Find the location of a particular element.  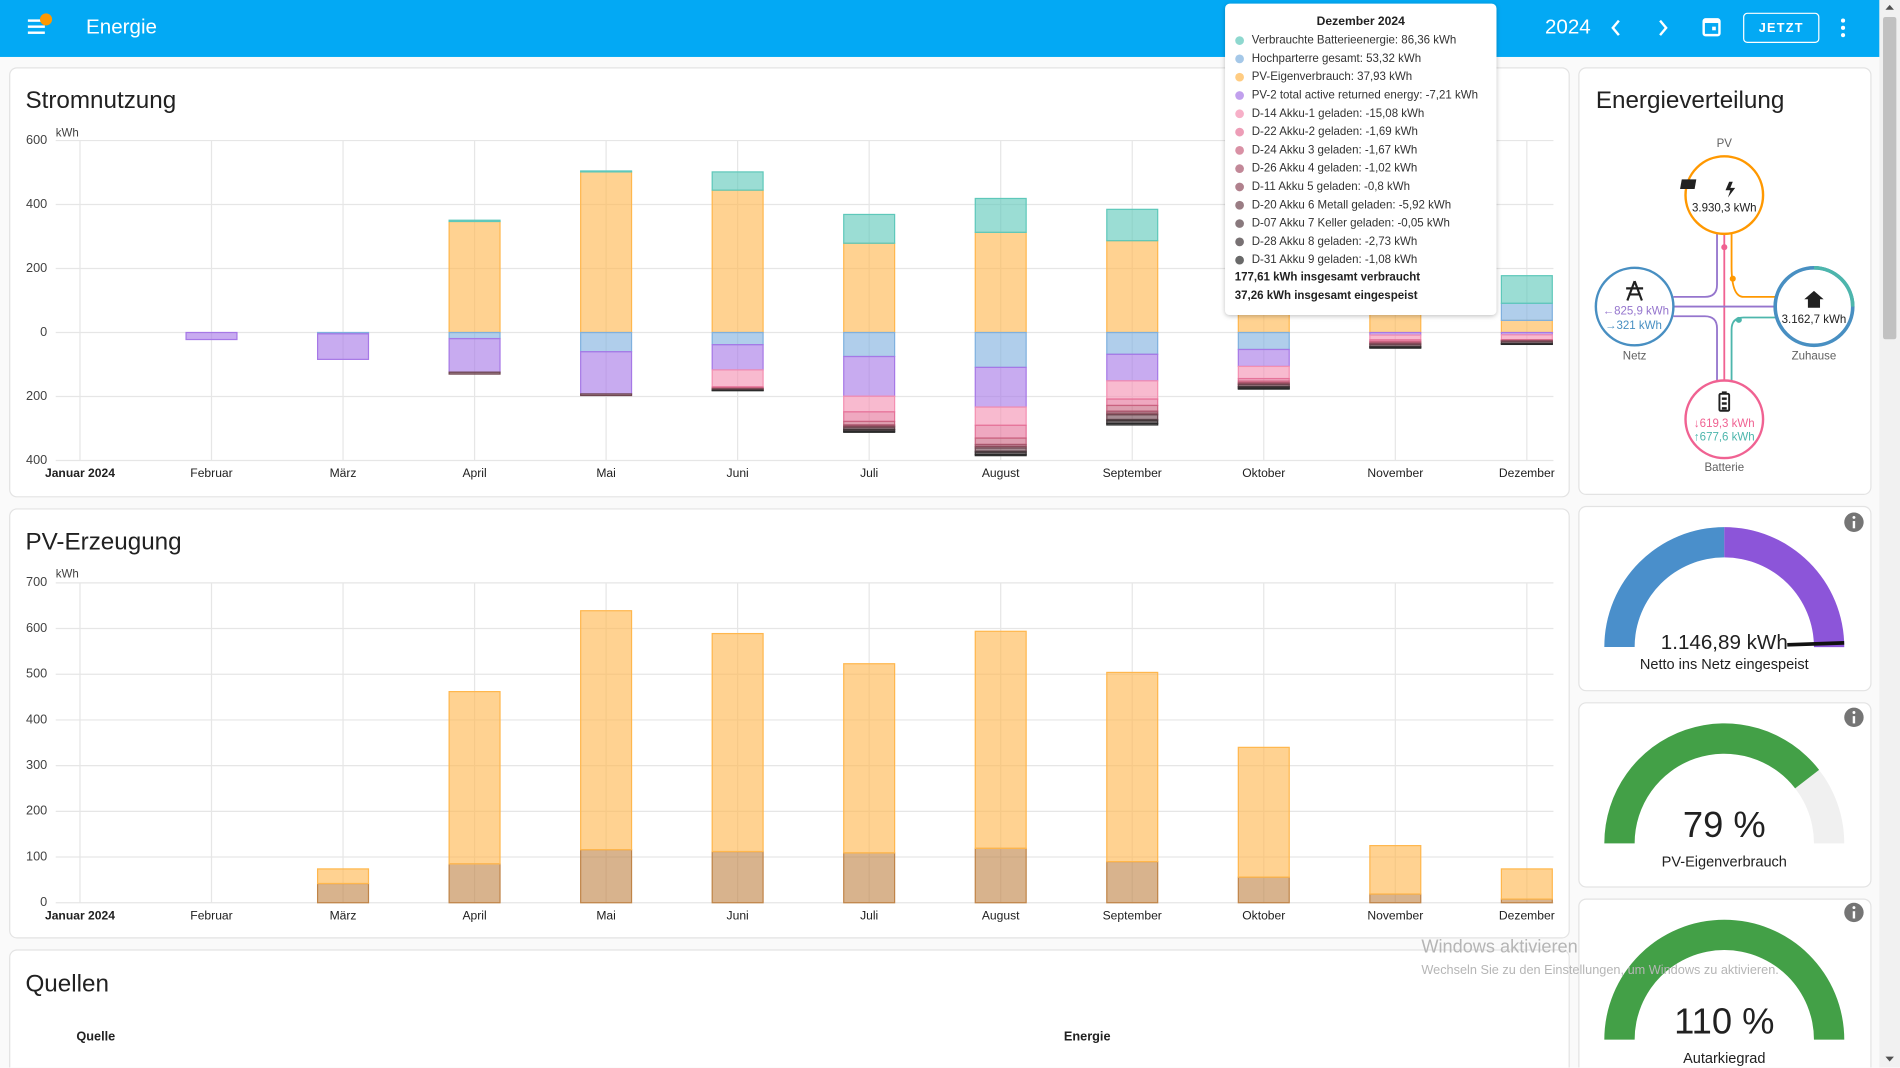

home-icon is located at coordinates (1814, 299).